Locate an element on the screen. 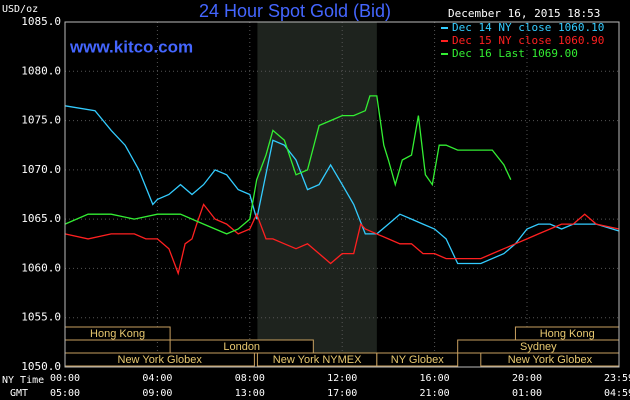 The width and height of the screenshot is (630, 400). y-tick-label: 1055.0 is located at coordinates (41, 317).